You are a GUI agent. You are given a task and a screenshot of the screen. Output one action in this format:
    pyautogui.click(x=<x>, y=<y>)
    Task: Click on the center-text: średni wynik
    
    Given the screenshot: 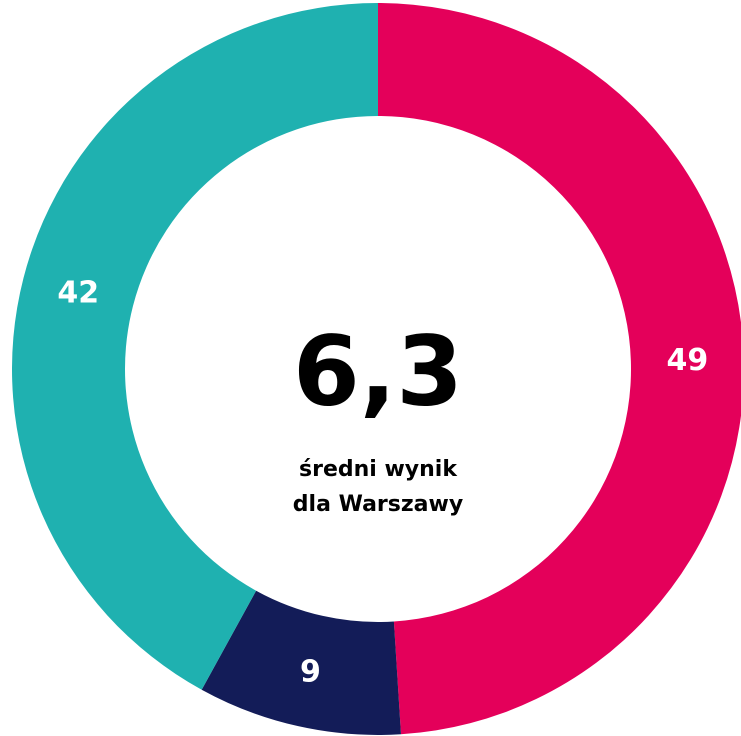 What is the action you would take?
    pyautogui.click(x=378, y=469)
    